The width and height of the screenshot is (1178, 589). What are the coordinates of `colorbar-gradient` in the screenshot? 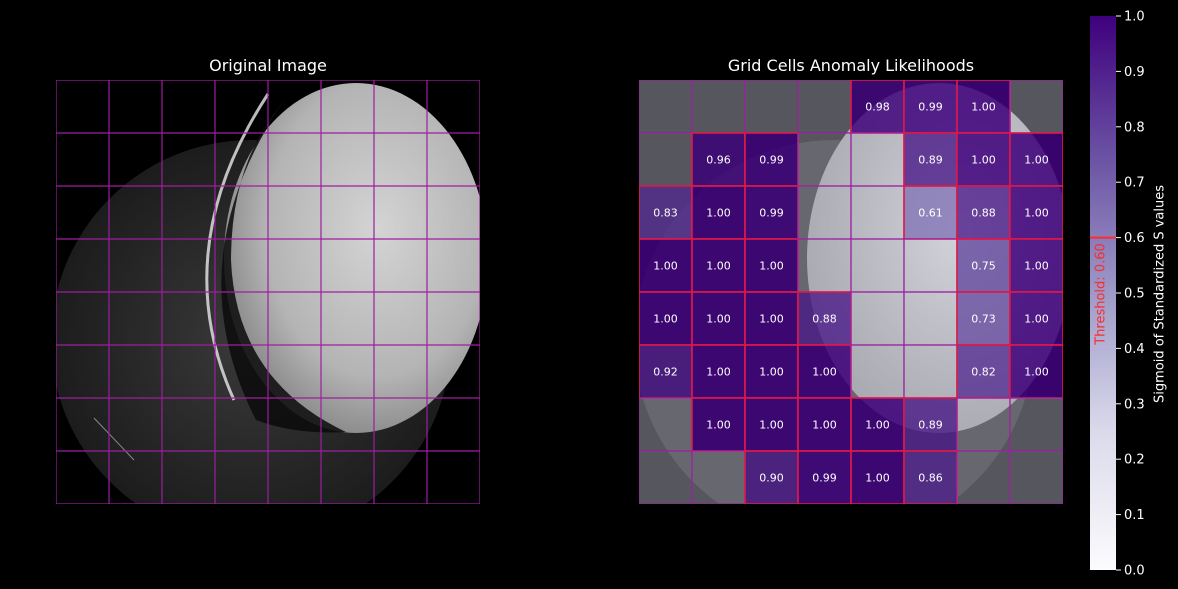 It's located at (1103, 293).